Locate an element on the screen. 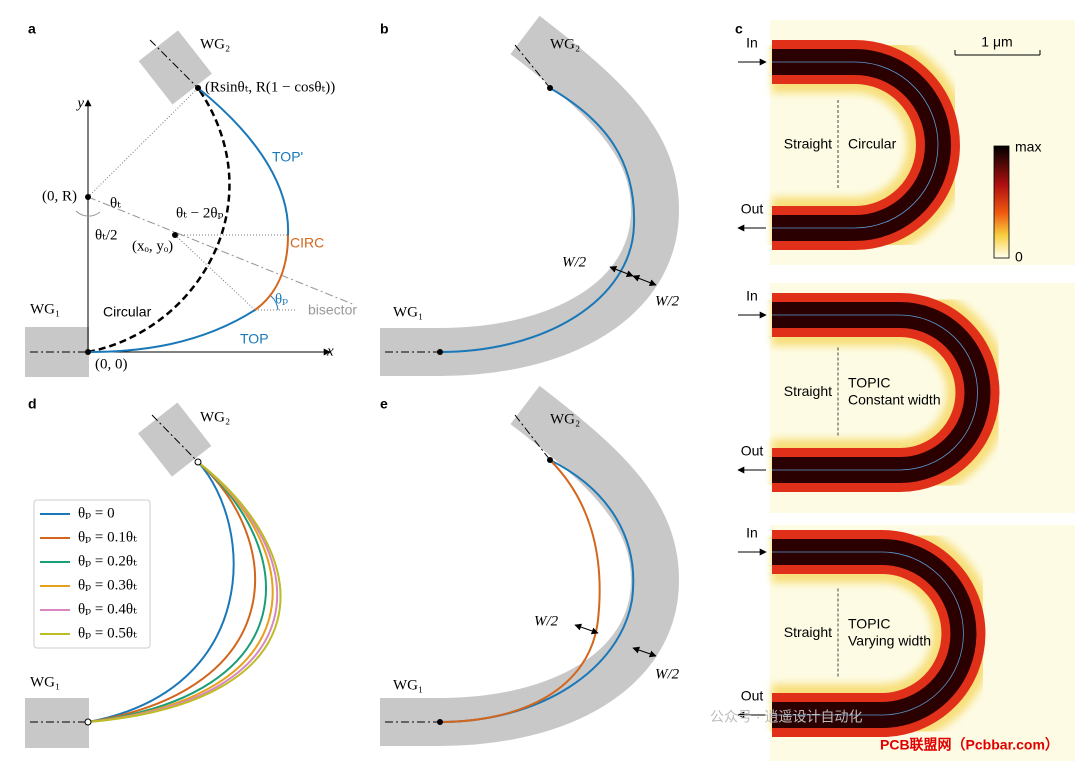  bisector-line is located at coordinates (221, 251).